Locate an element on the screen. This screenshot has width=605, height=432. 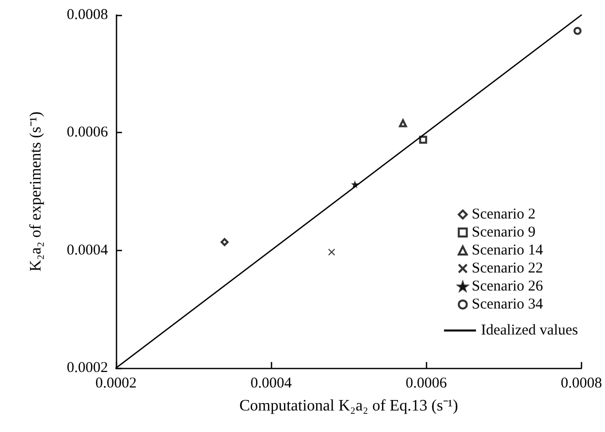
legend-label: Scenario 34 is located at coordinates (508, 304).